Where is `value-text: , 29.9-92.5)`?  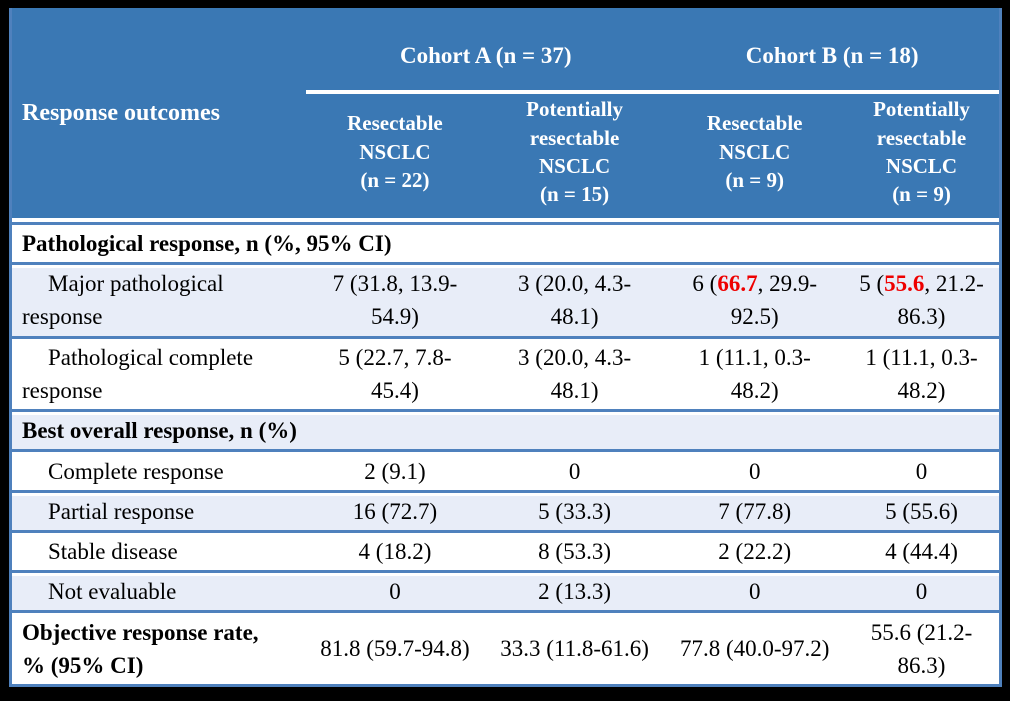
value-text: , 29.9-92.5) is located at coordinates (773, 300).